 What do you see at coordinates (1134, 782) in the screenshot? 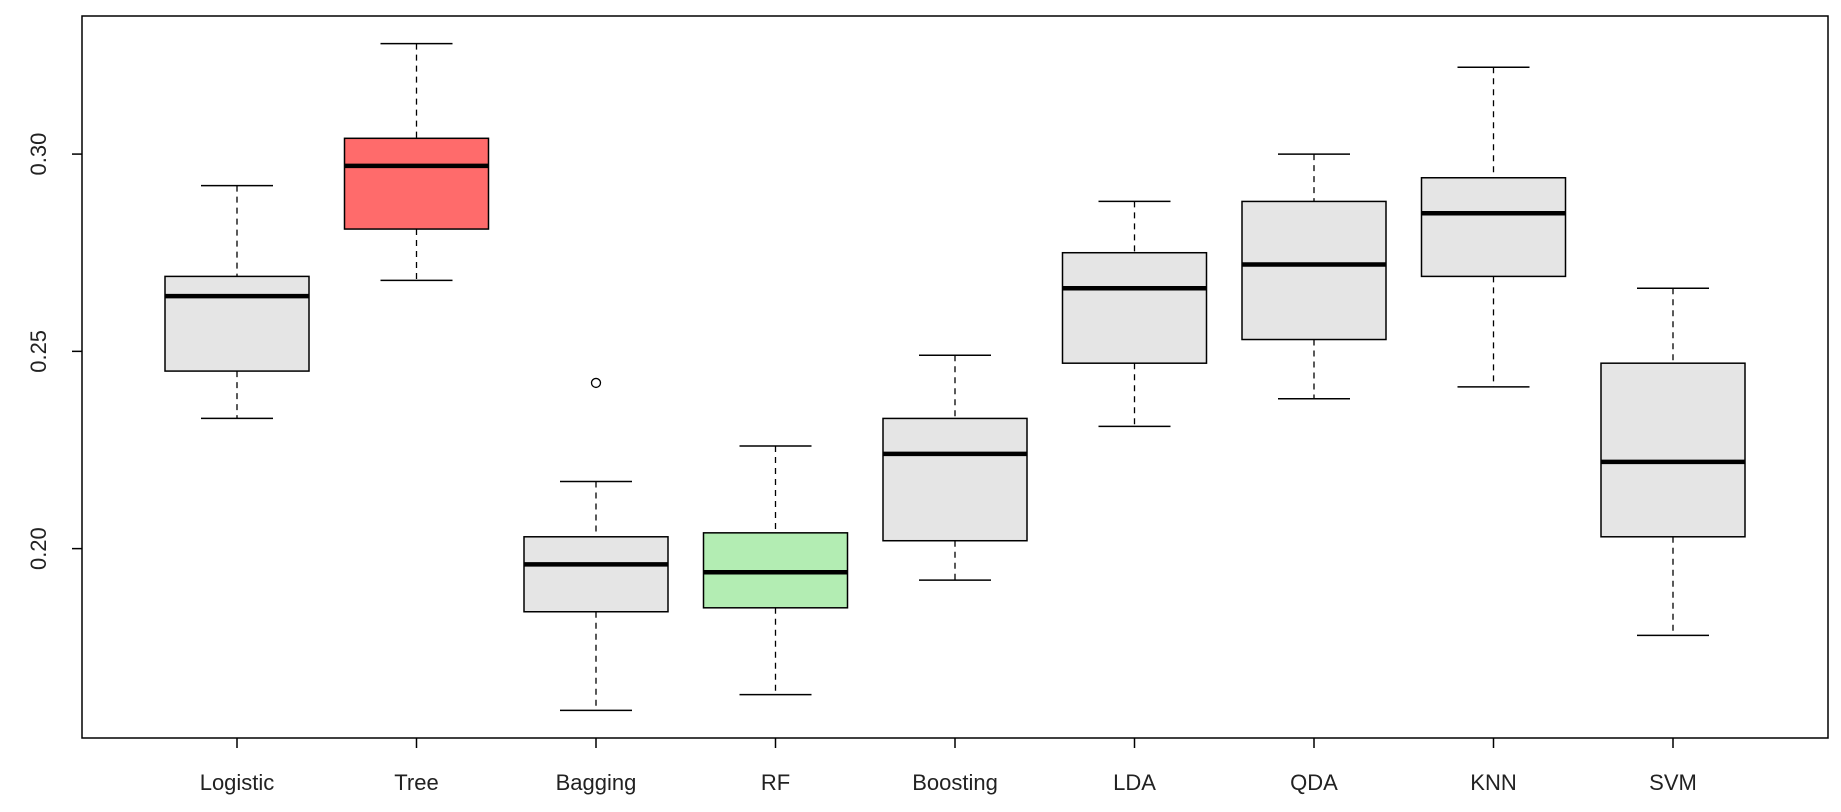
I see `x-tick-label: LDA` at bounding box center [1134, 782].